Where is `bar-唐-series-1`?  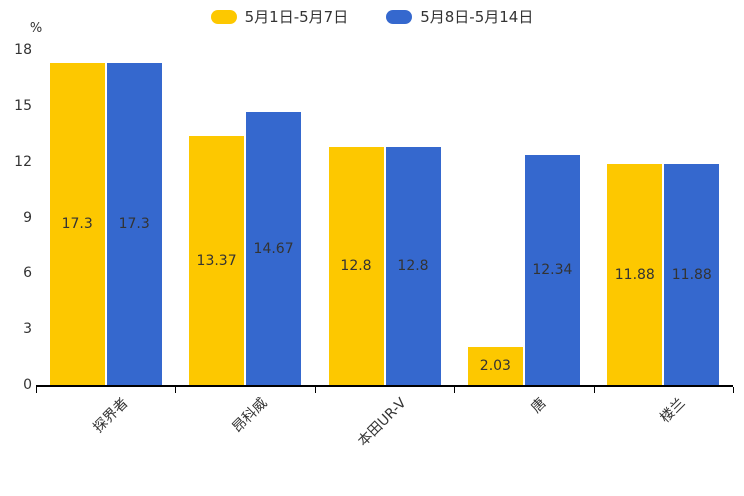
bar-唐-series-1 is located at coordinates (495, 366).